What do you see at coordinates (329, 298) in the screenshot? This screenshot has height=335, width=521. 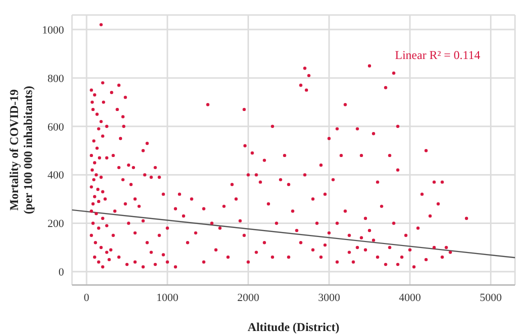 I see `x-tick-label: 3000` at bounding box center [329, 298].